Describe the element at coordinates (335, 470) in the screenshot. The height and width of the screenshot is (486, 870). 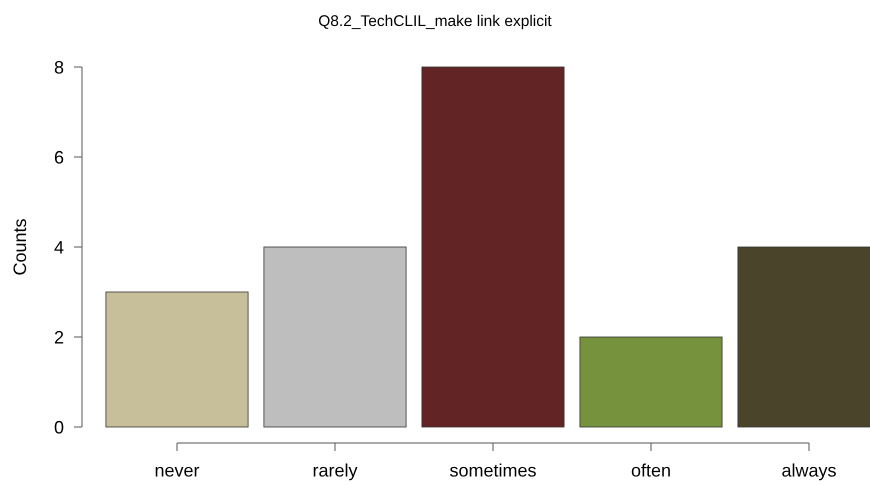
I see `x-tick-label: rarely` at that location.